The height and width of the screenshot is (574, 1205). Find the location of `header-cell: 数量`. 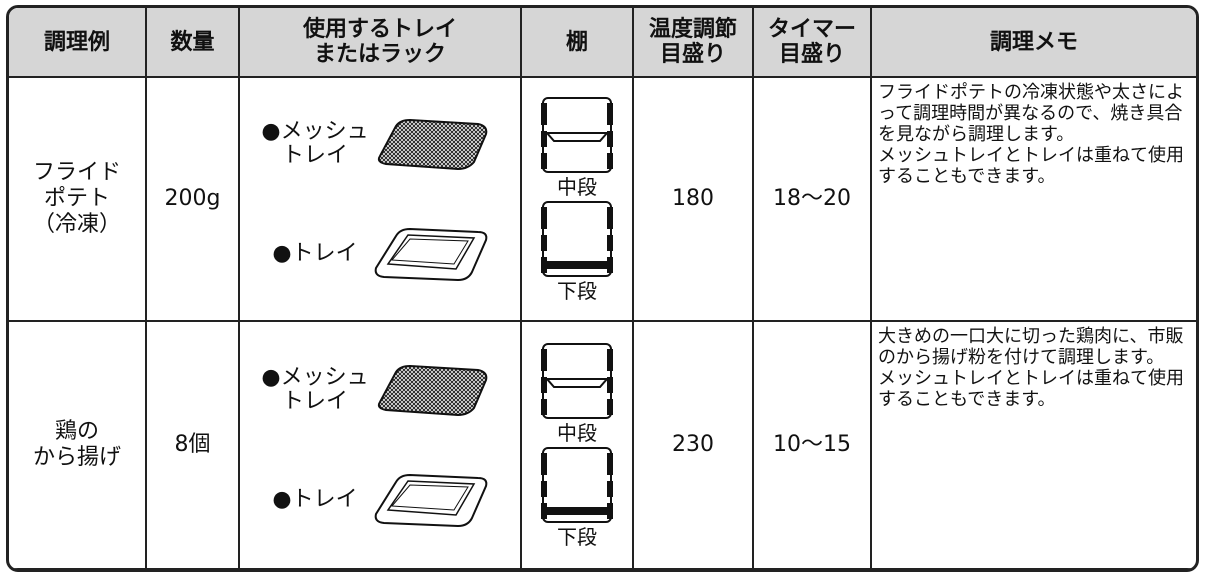

header-cell: 数量 is located at coordinates (192, 43).